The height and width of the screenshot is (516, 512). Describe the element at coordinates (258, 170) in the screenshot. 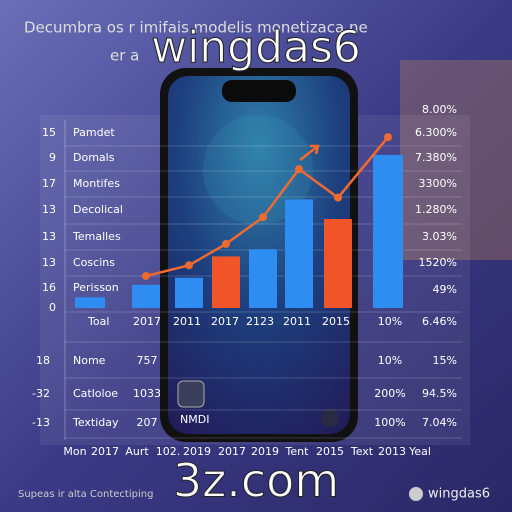

I see `screen-glow` at that location.